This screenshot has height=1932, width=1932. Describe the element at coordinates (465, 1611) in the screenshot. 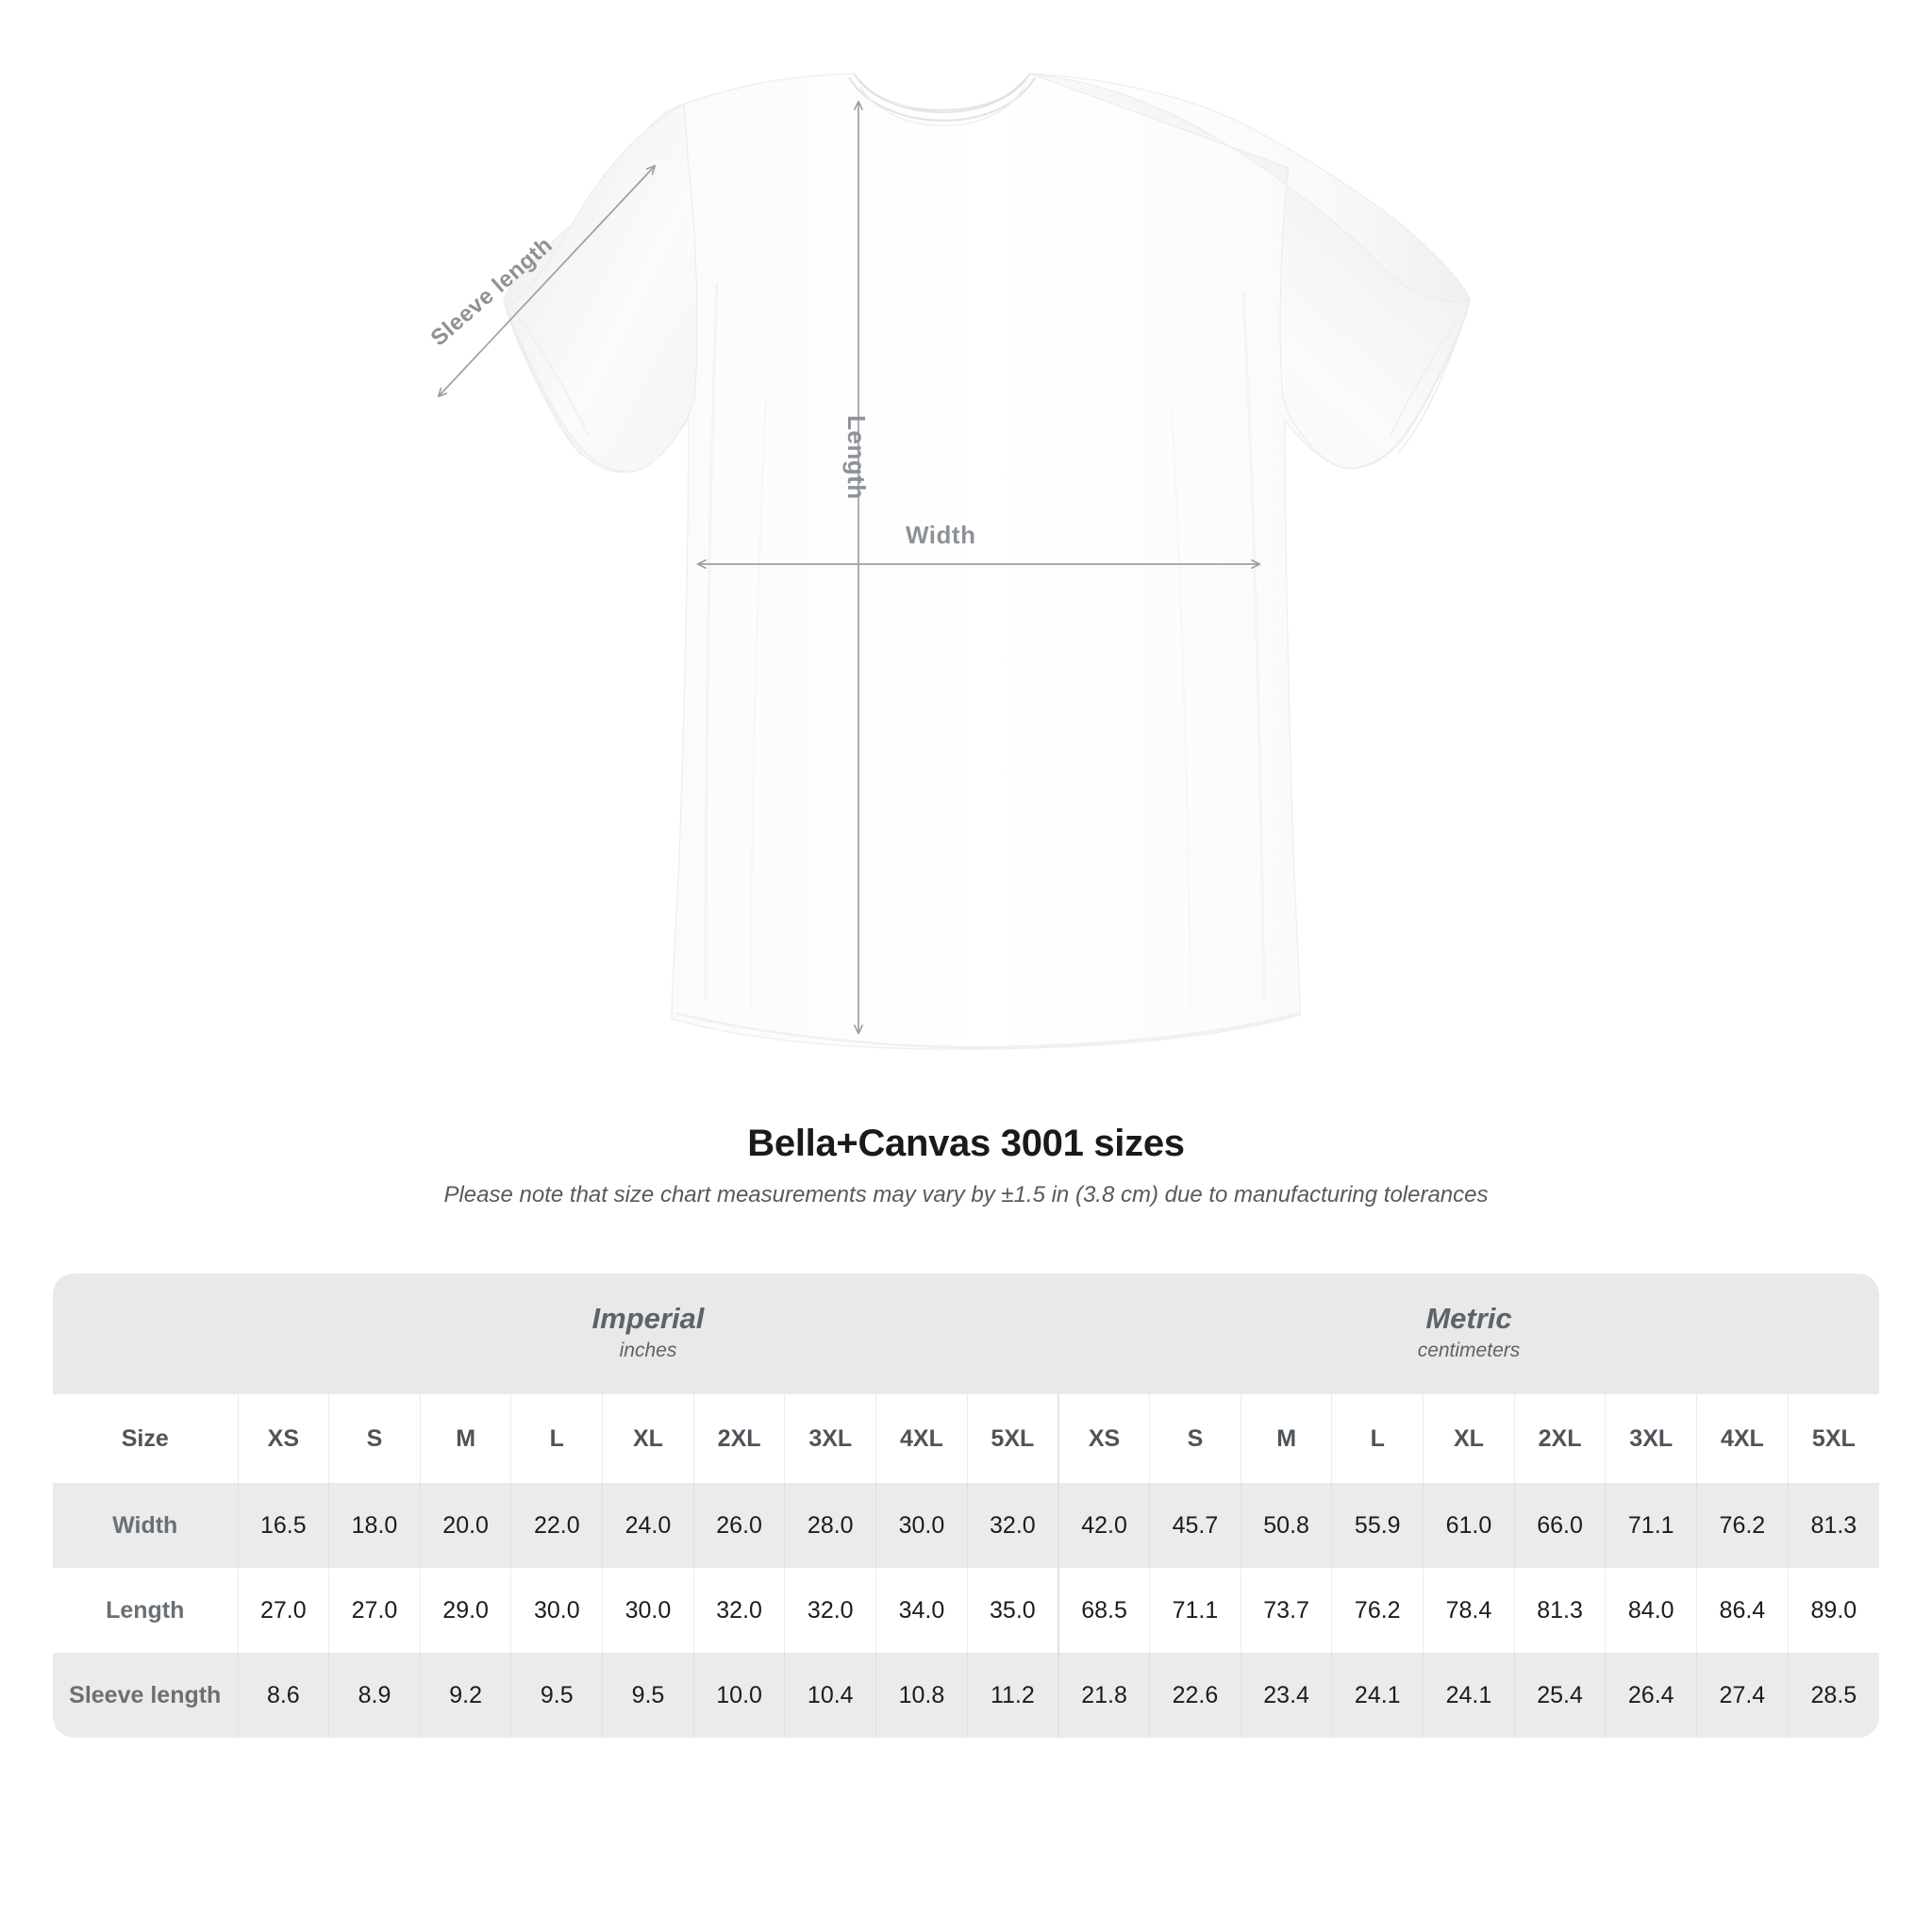

I see `table-cell: 29.0` at that location.